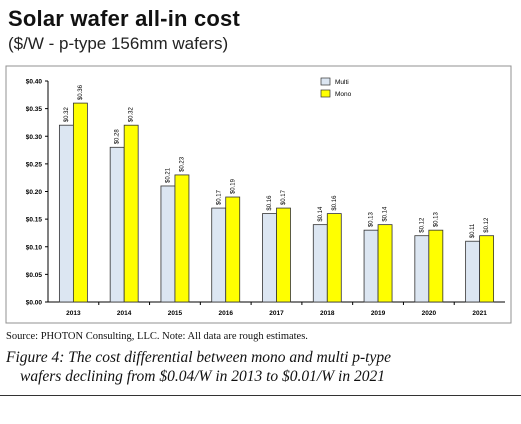 The height and width of the screenshot is (424, 521). Describe the element at coordinates (34, 164) in the screenshot. I see `y-tick-label: $0.25` at that location.